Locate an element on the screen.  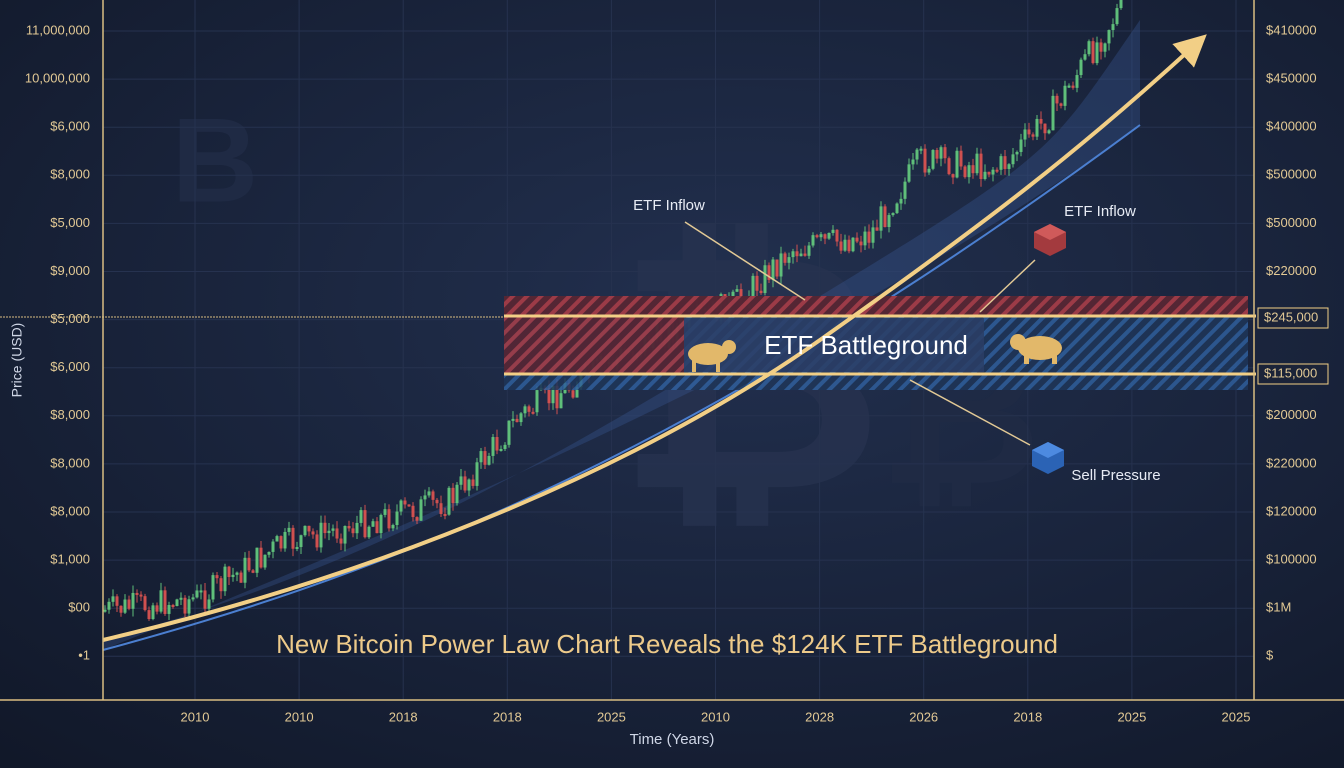
x-axis-title: Time (Years) is located at coordinates (672, 739).